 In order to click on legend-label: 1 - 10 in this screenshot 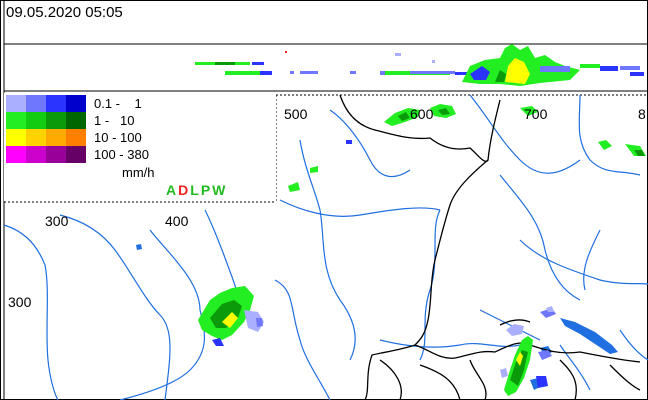, I will do `click(114, 120)`.